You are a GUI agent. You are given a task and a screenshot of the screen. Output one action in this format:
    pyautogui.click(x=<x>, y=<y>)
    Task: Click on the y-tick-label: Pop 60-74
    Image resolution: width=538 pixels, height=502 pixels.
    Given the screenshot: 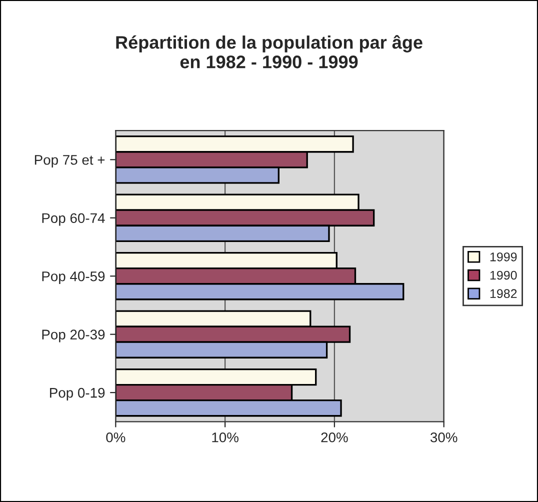 What is the action you would take?
    pyautogui.click(x=73, y=219)
    